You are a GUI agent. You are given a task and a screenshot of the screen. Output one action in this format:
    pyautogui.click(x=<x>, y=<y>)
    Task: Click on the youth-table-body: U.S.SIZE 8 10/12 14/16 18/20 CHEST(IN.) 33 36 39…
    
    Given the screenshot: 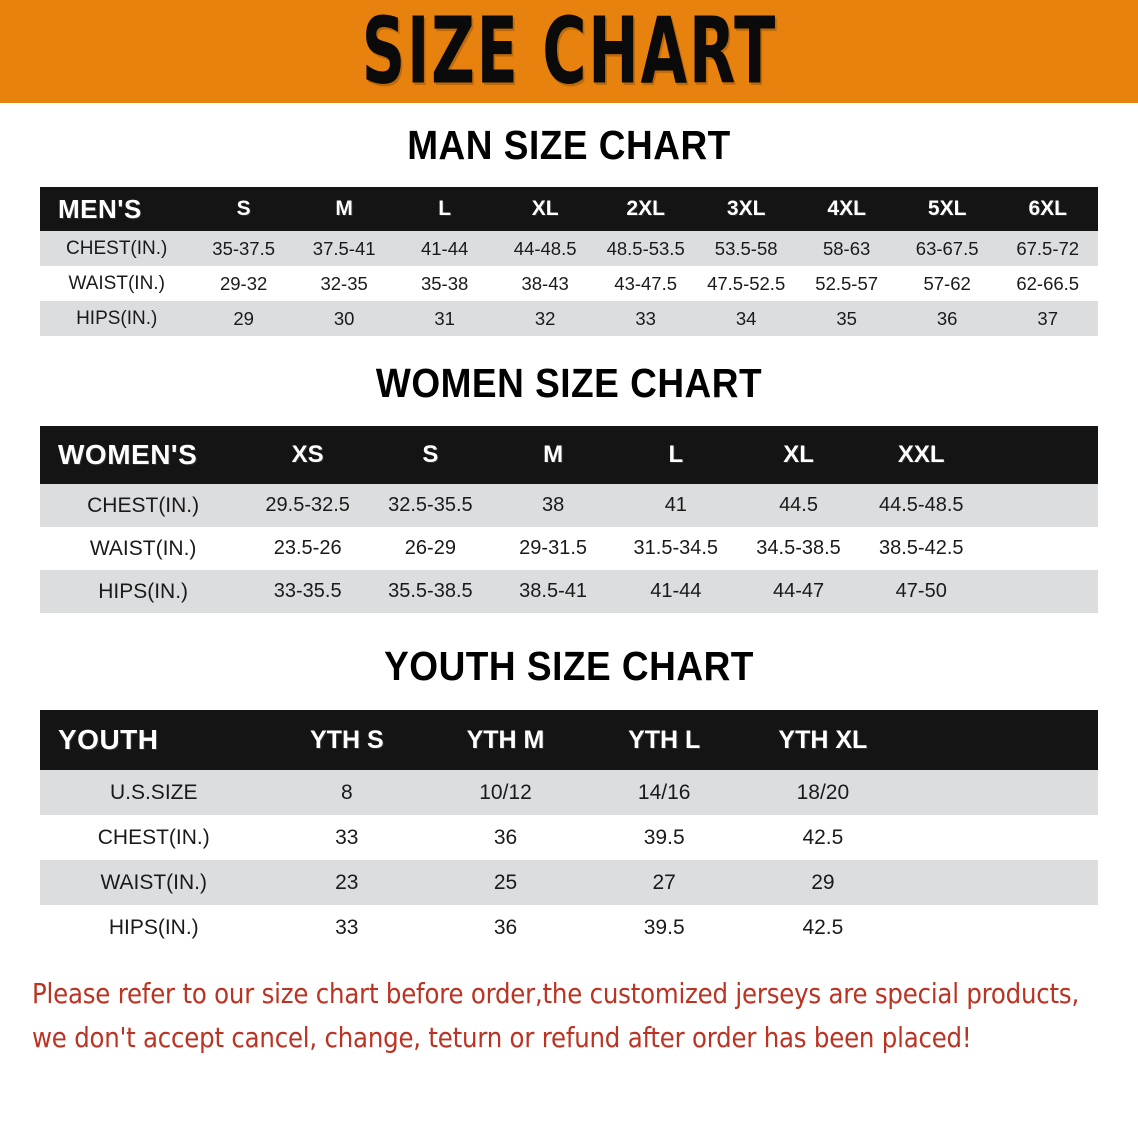 What is the action you would take?
    pyautogui.click(x=569, y=860)
    